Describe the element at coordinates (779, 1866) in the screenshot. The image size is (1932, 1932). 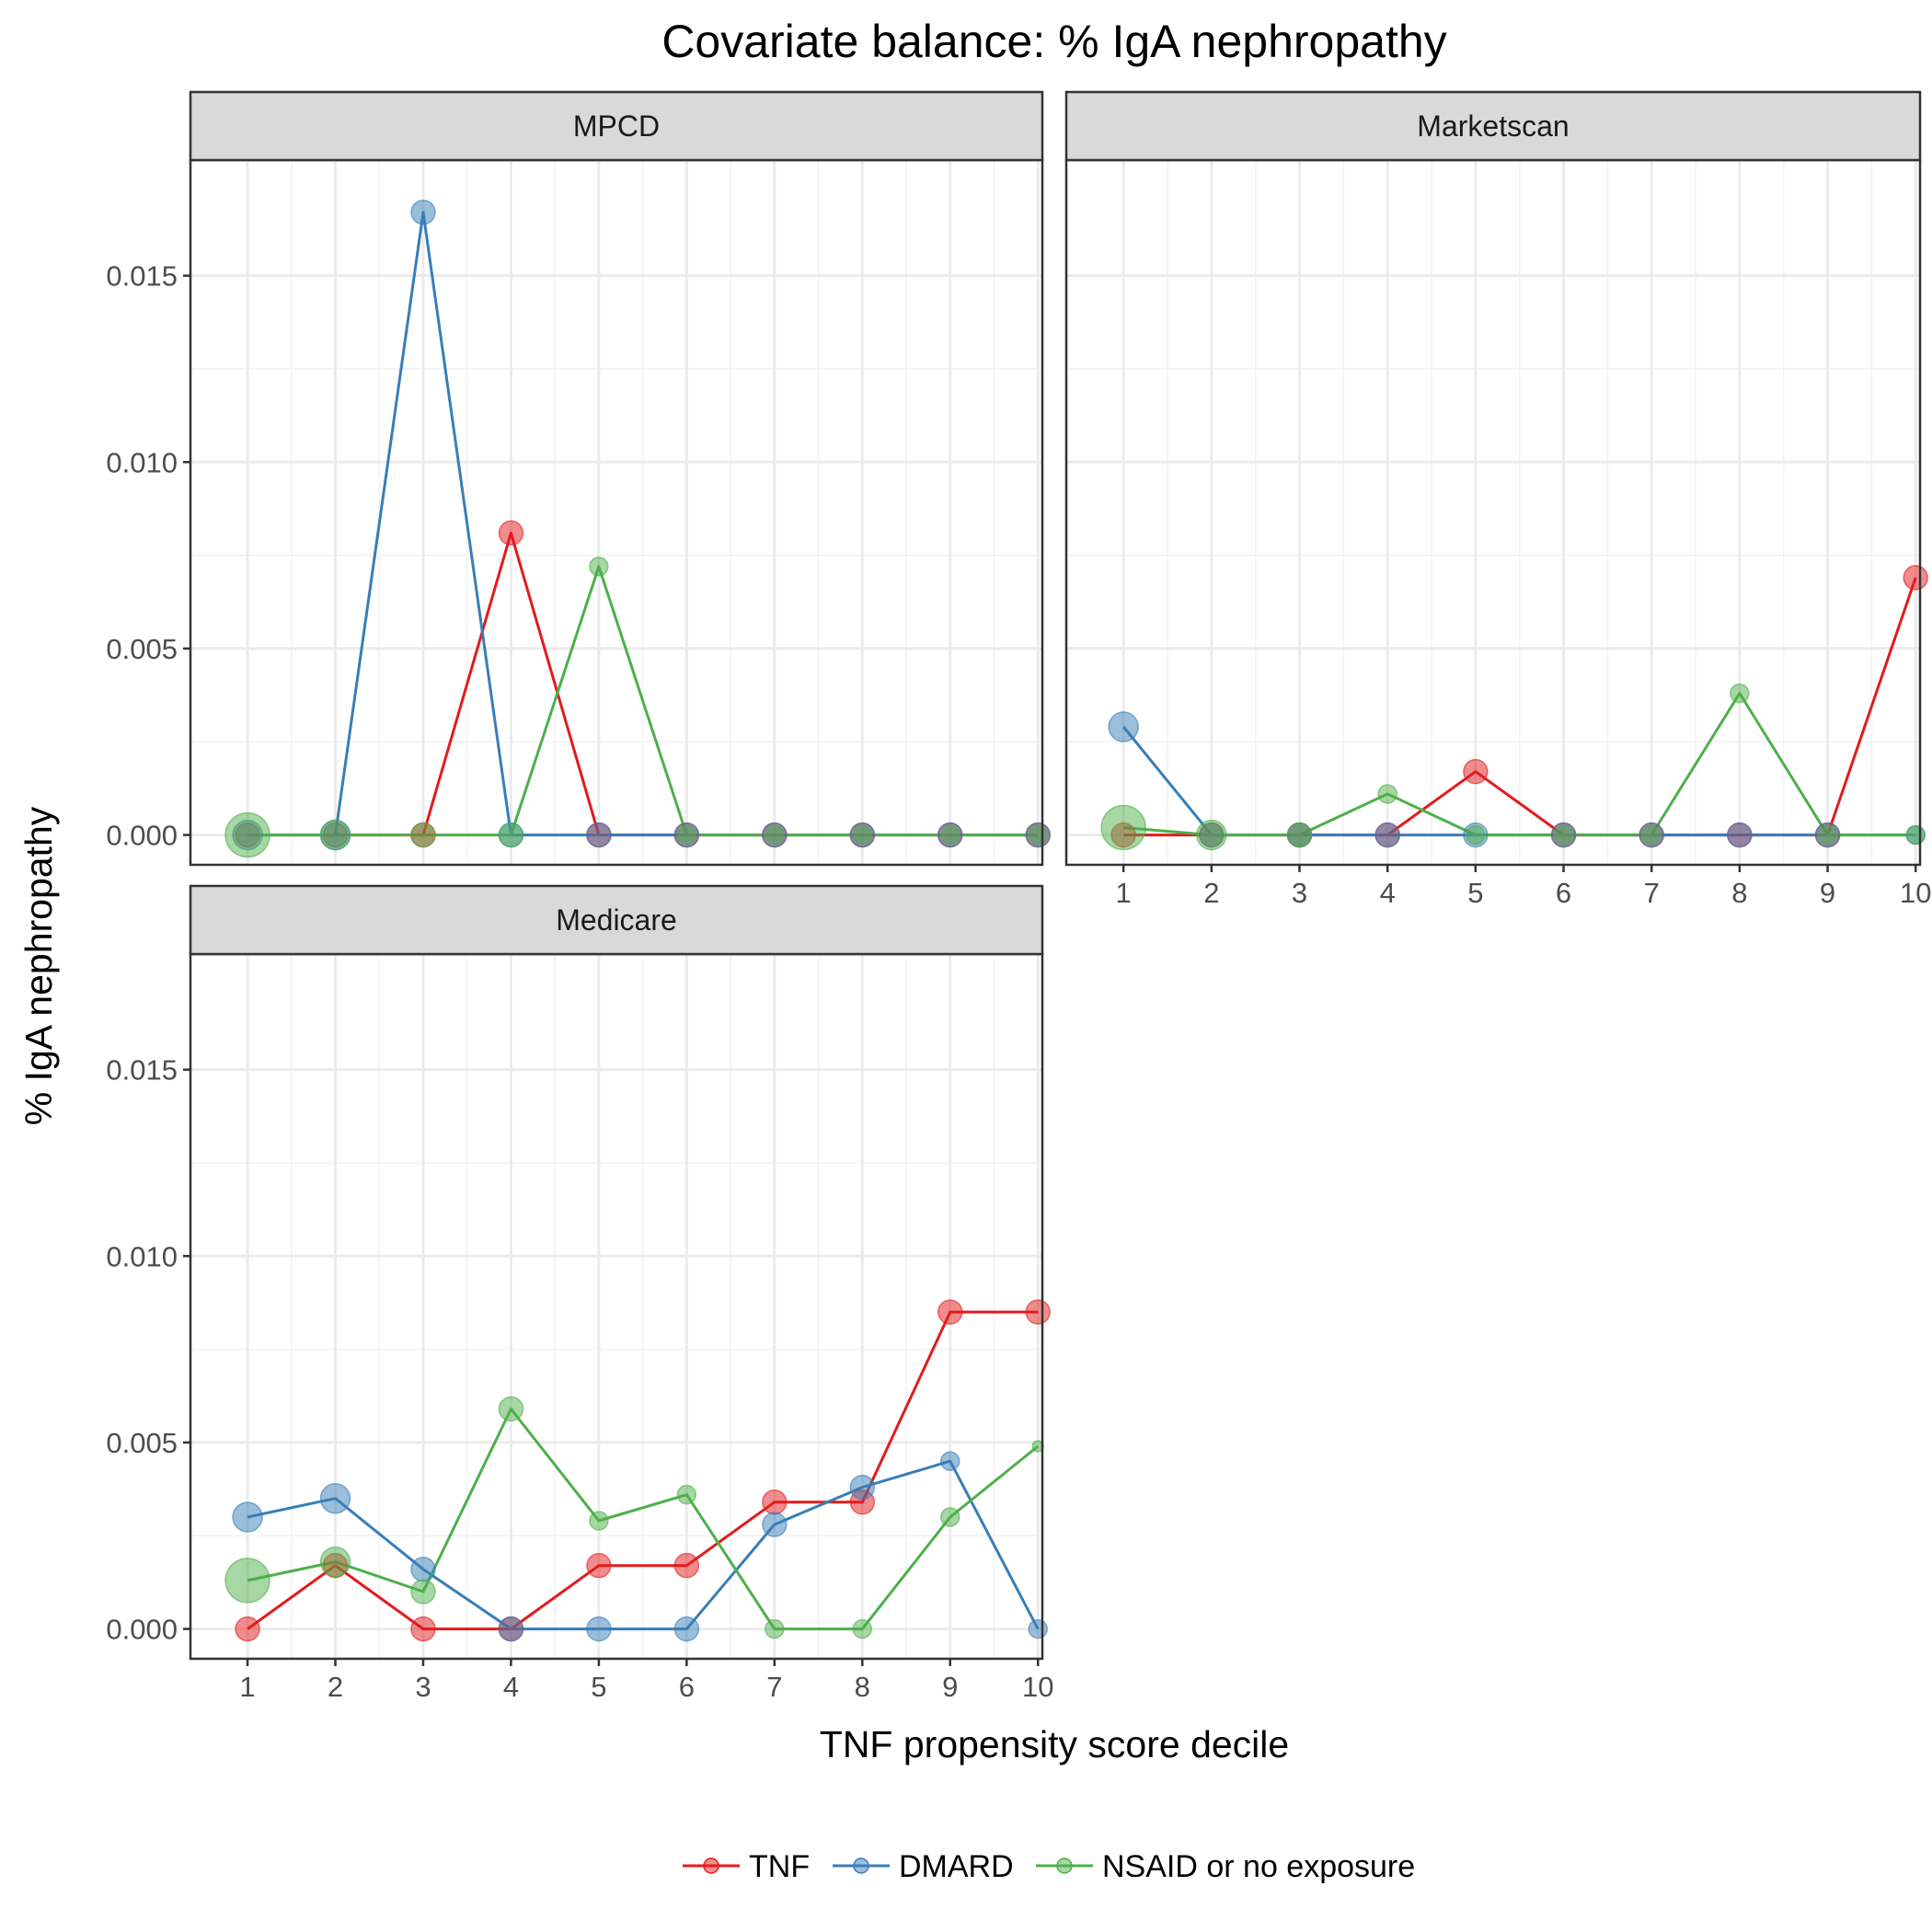
I see `legend-label: TNF` at that location.